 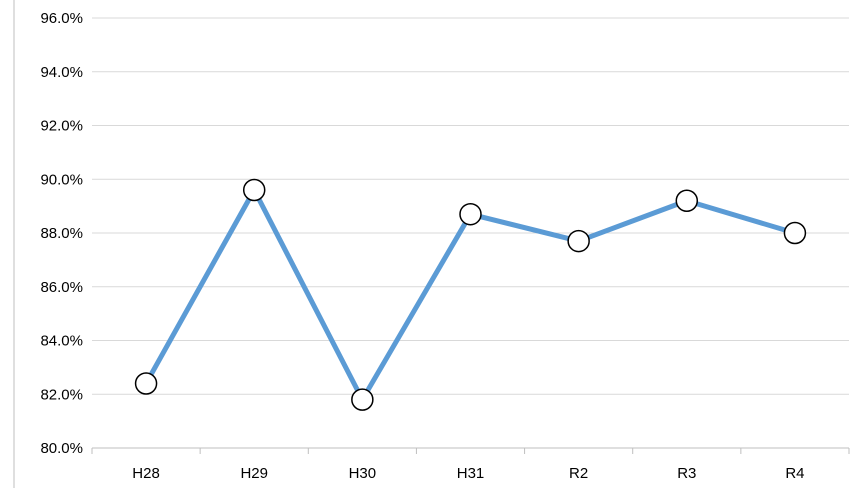 What do you see at coordinates (686, 473) in the screenshot?
I see `x-tick-label: R3` at bounding box center [686, 473].